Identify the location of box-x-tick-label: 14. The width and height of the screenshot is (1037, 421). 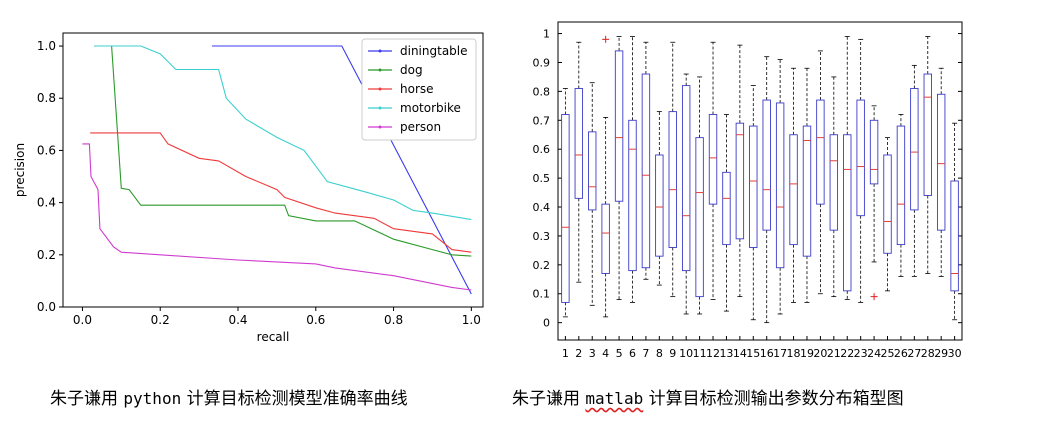
(740, 353).